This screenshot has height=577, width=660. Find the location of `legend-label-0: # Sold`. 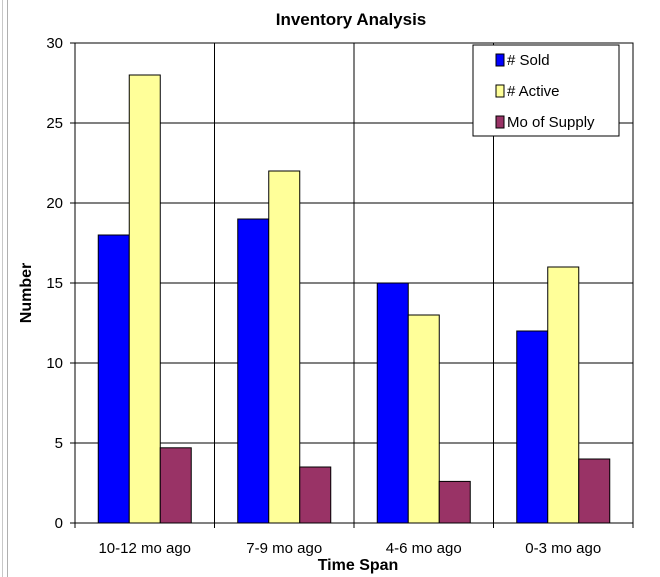

legend-label-0: # Sold is located at coordinates (528, 60).